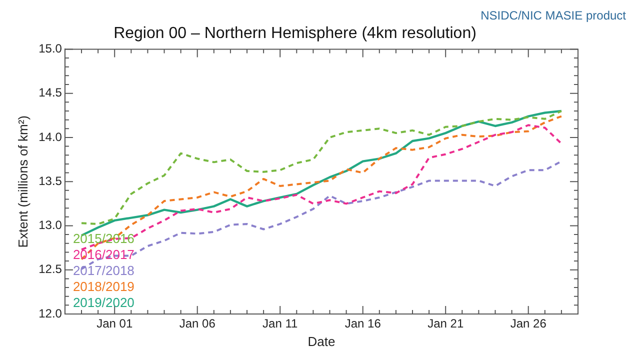  What do you see at coordinates (50, 137) in the screenshot?
I see `y-tick-label: 14.0` at bounding box center [50, 137].